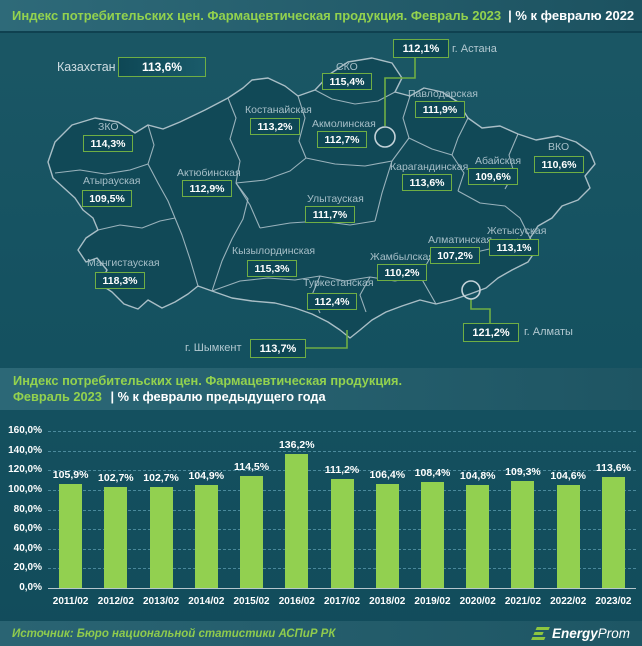 The width and height of the screenshot is (642, 646). Describe the element at coordinates (218, 396) in the screenshot. I see `chart-title-line2-white: | % к февралю предыдущего года` at that location.